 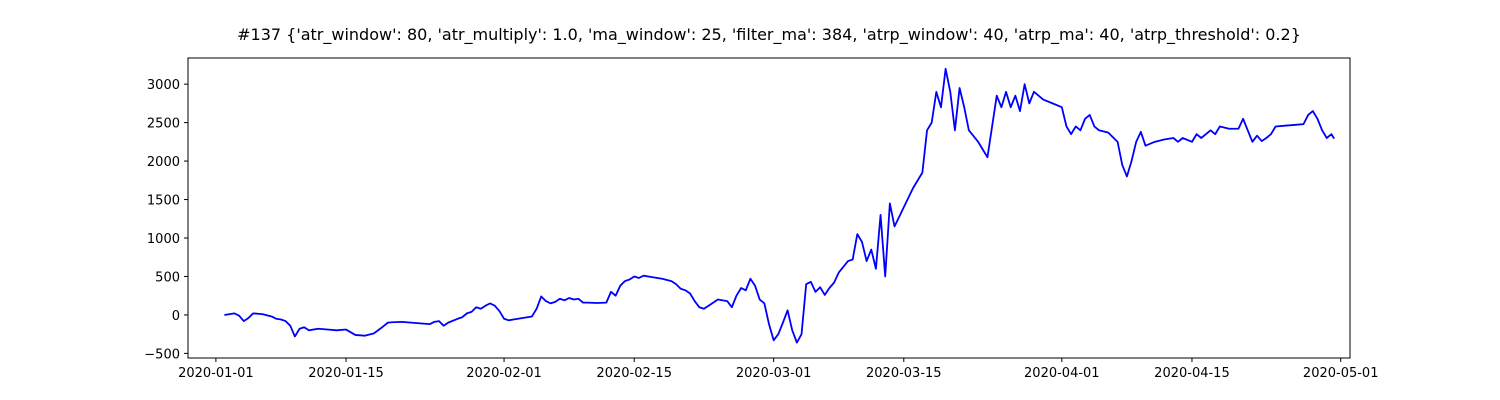 What do you see at coordinates (774, 373) in the screenshot?
I see `x-tick-label: 2020-03-01` at bounding box center [774, 373].